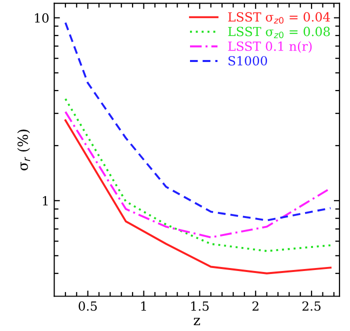 The image size is (350, 331). Describe the element at coordinates (270, 47) in the screenshot. I see `legend-label: LSST 0.1 n(r)` at that location.